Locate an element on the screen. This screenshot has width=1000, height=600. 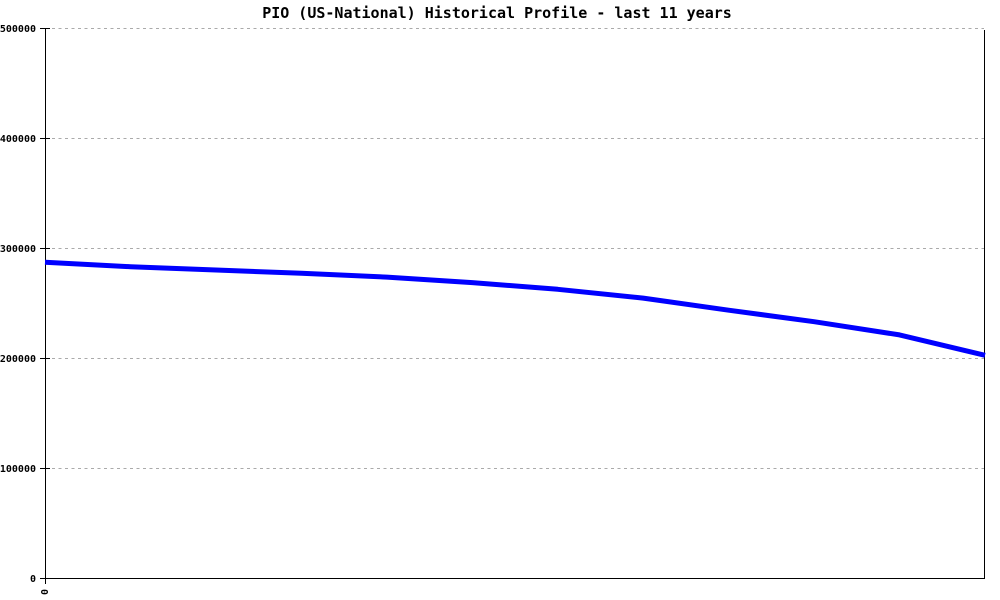
y-tick-label: 400000 is located at coordinates (18, 139).